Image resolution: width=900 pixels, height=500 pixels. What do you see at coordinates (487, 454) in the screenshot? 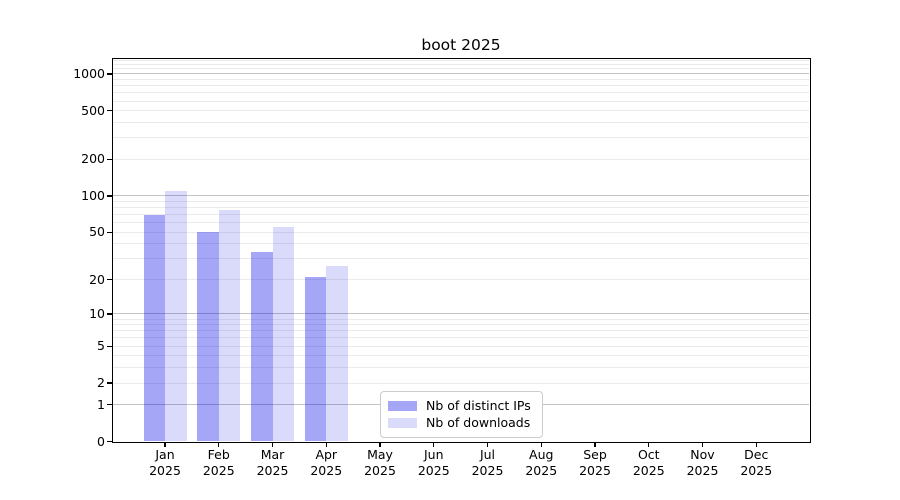
I see `x-tick-month: Jul` at bounding box center [487, 454].